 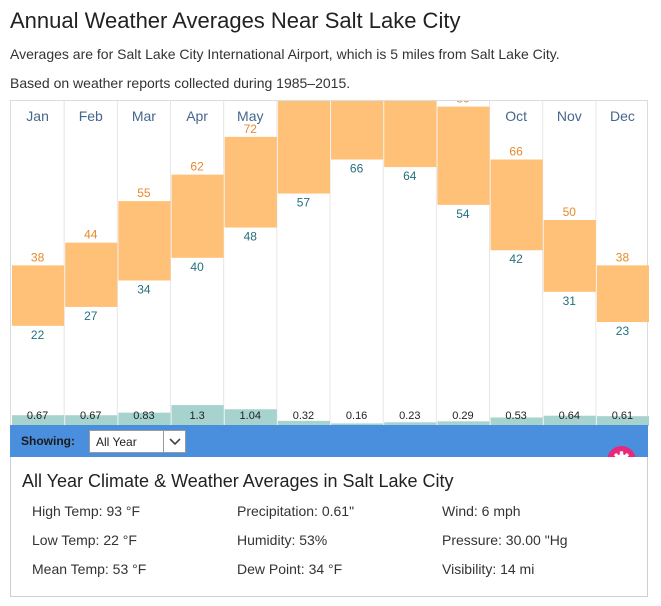 What do you see at coordinates (84, 540) in the screenshot?
I see `low-temp-stat: Low Temp: 22 °F` at bounding box center [84, 540].